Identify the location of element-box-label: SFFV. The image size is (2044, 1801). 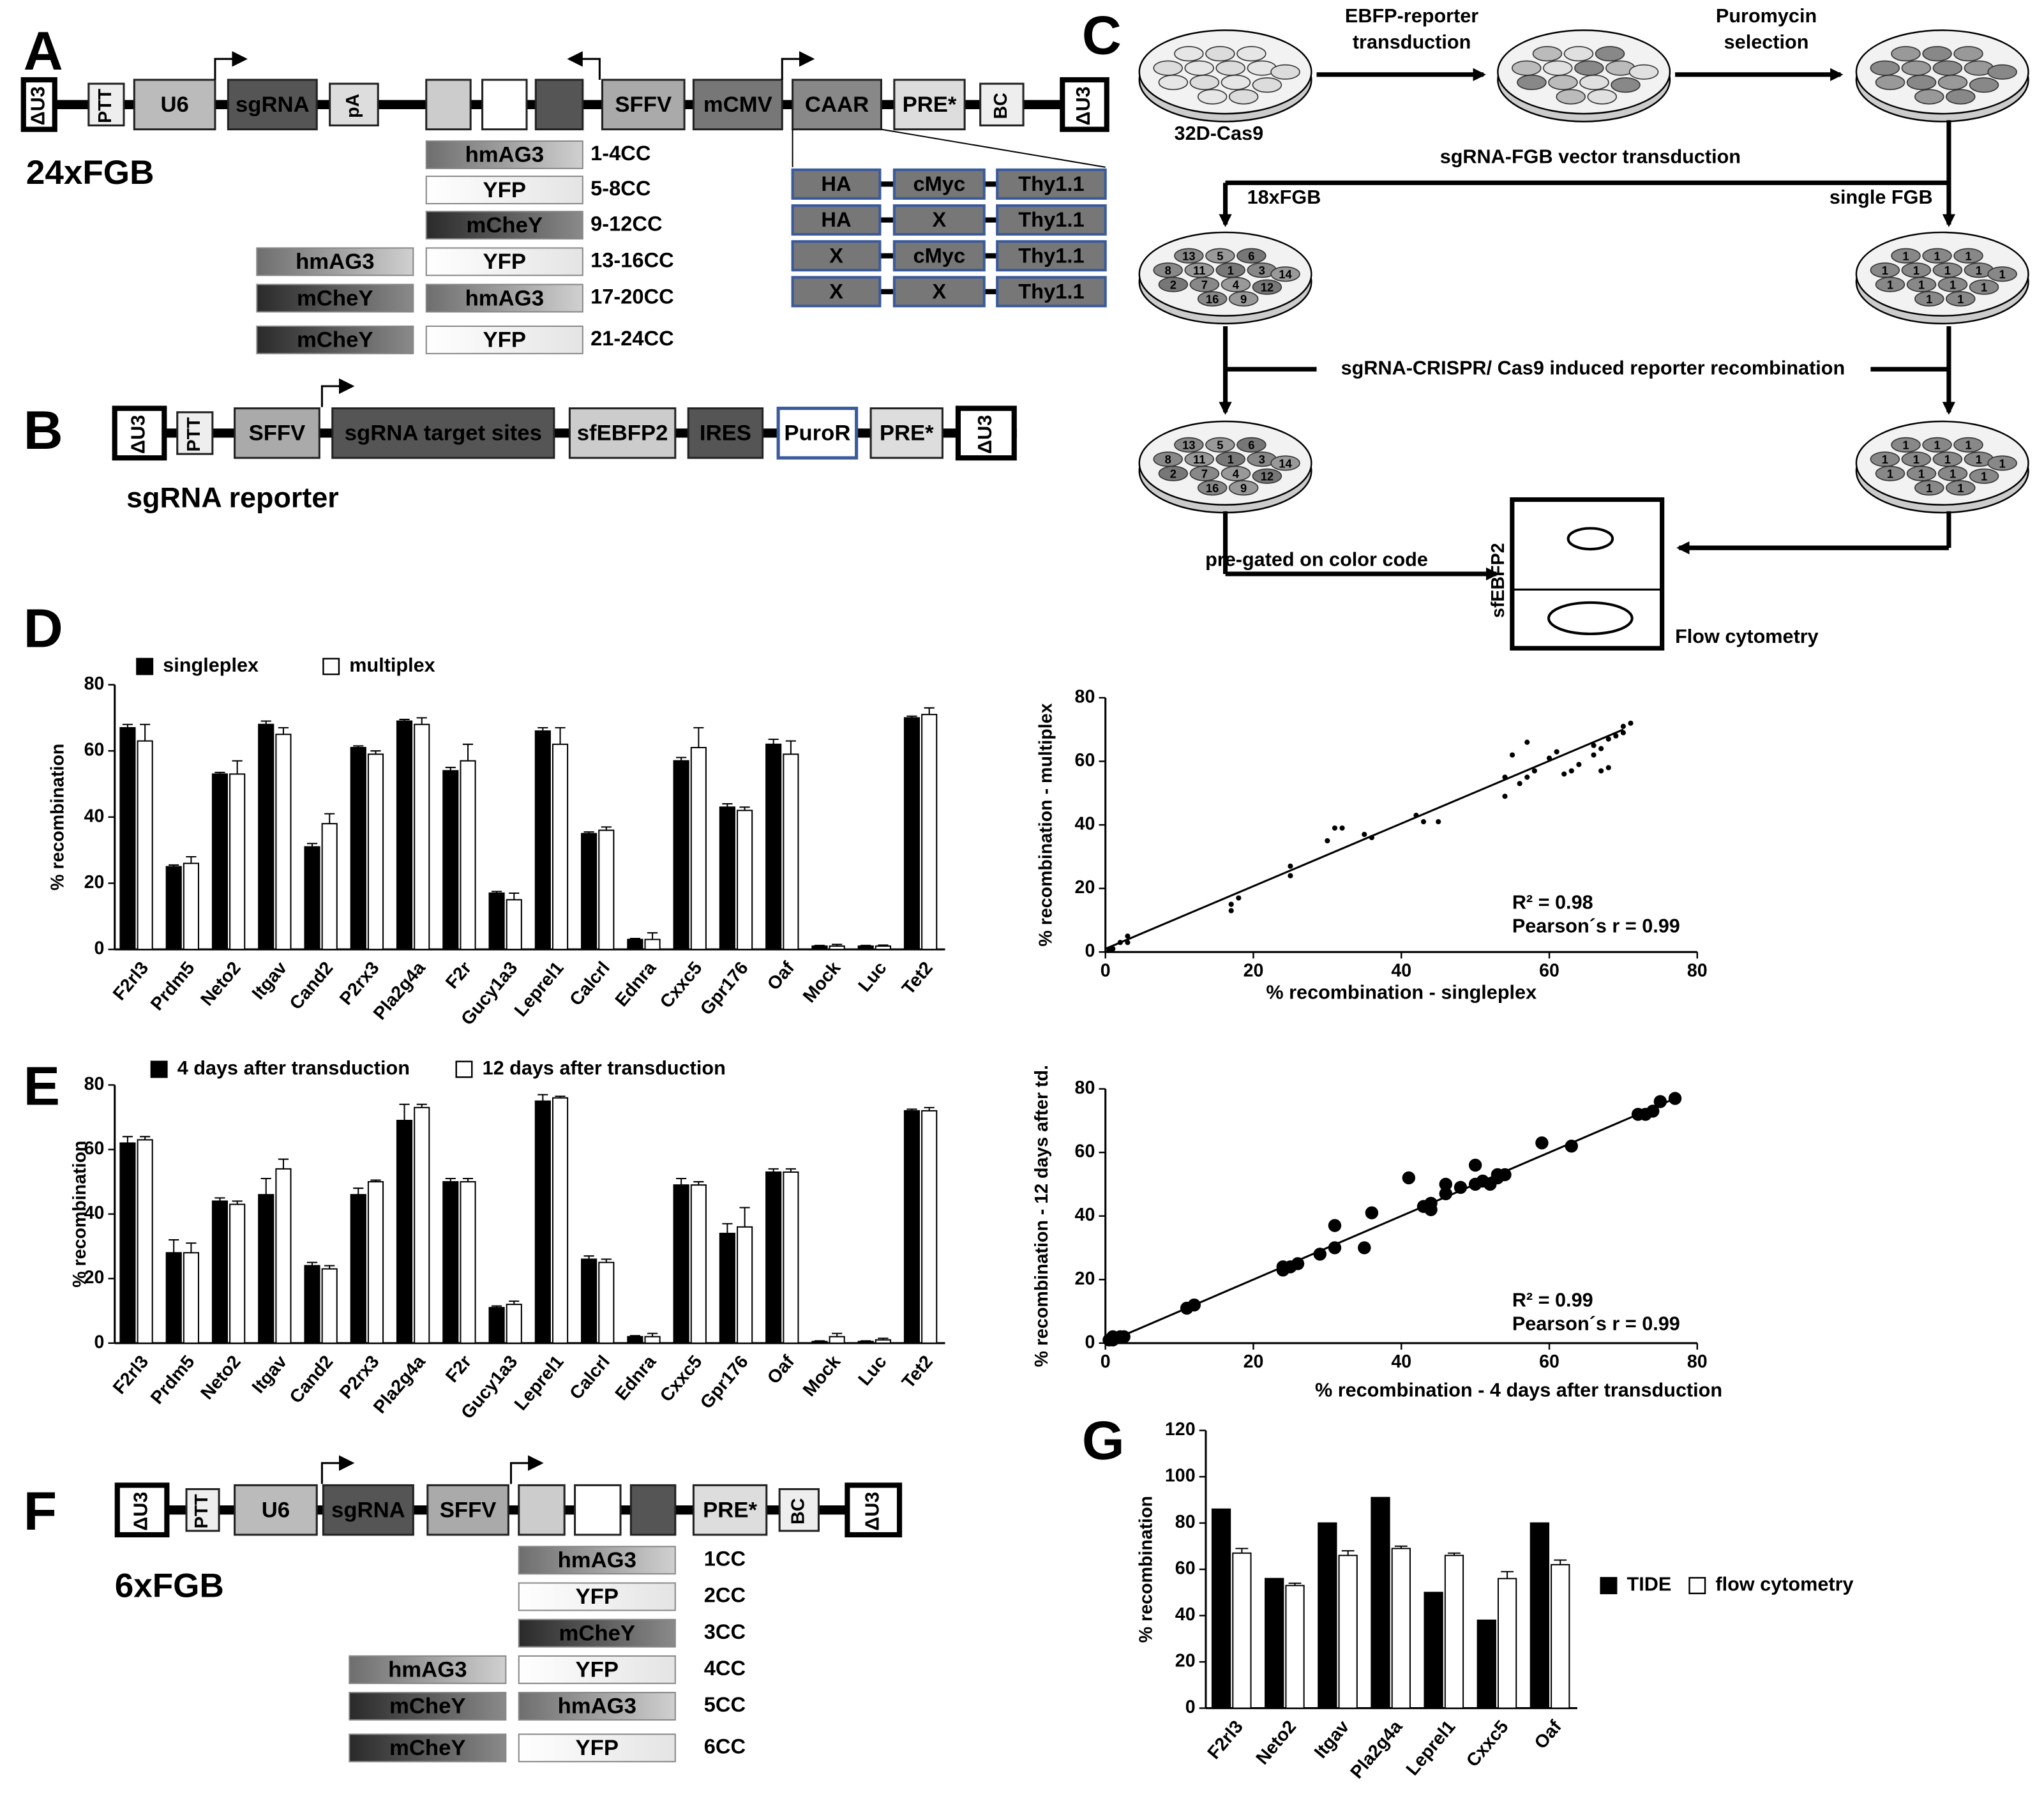
(277, 433).